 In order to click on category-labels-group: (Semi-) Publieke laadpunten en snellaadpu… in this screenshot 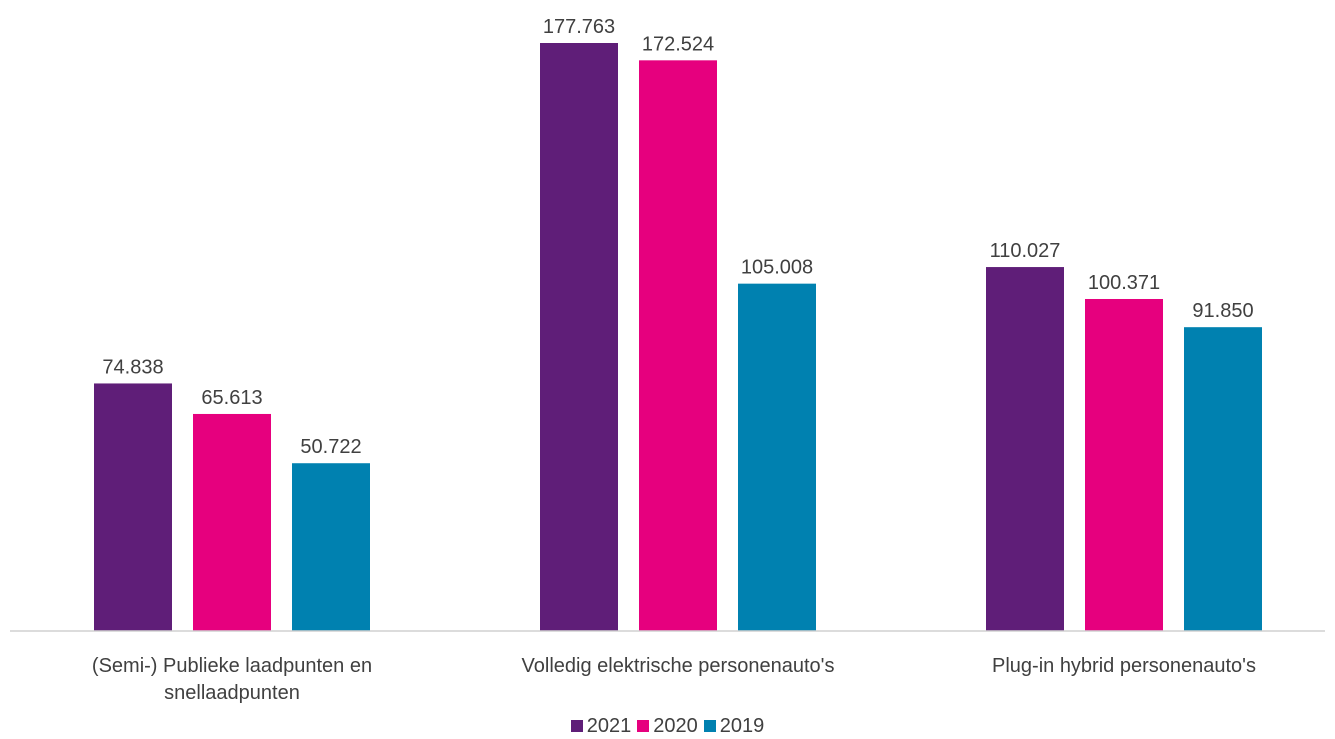, I will do `click(674, 679)`.